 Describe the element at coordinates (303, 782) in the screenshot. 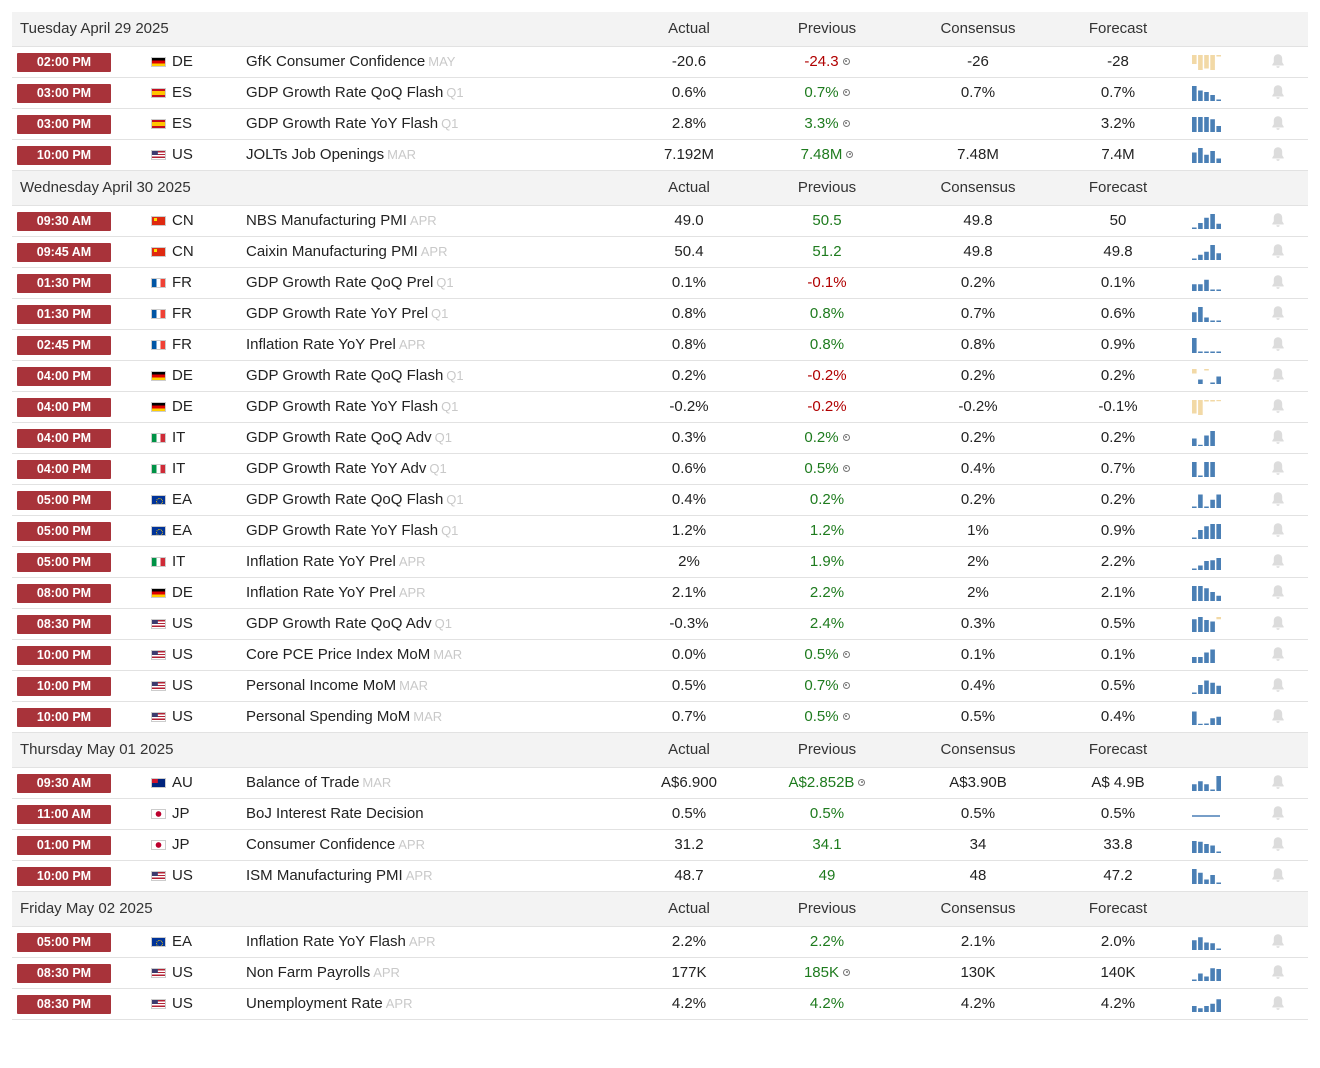

I see `event-name: Balance of Trade` at that location.